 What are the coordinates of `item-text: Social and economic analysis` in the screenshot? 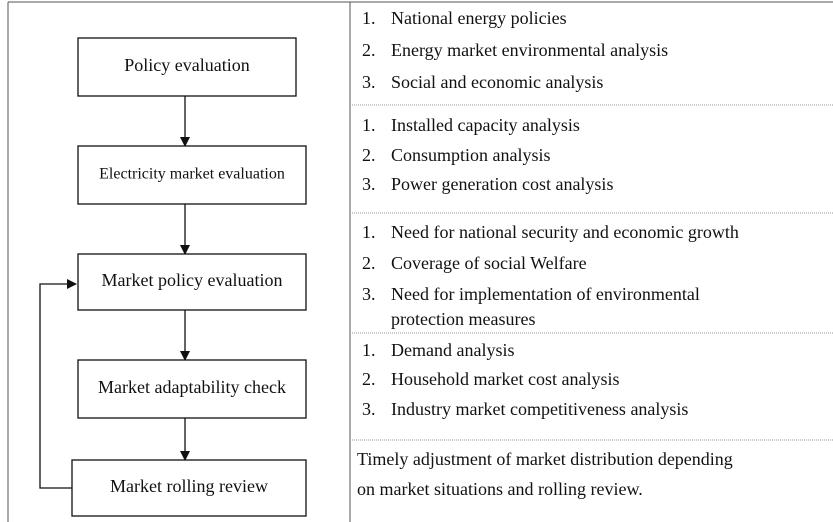 It's located at (497, 82).